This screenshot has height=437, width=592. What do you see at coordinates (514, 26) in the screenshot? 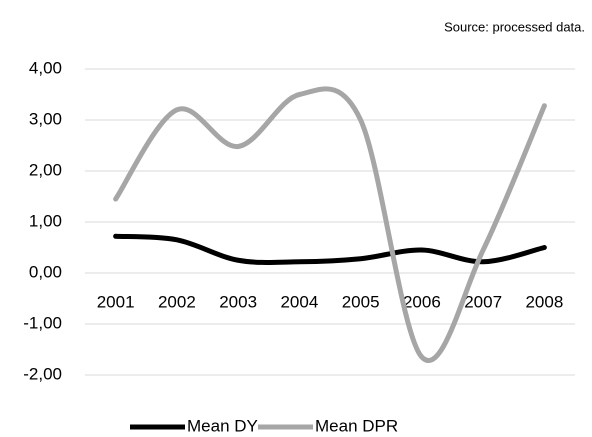
I see `source-note: Source: processed data.` at bounding box center [514, 26].